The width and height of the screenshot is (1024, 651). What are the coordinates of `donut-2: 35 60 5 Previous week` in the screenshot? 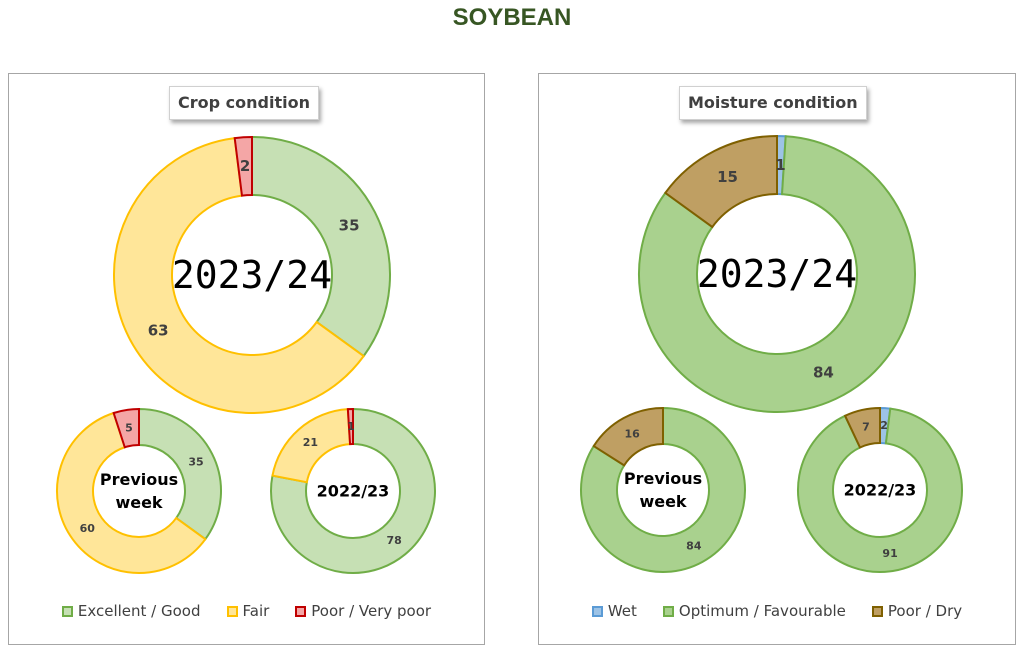 It's located at (139, 490).